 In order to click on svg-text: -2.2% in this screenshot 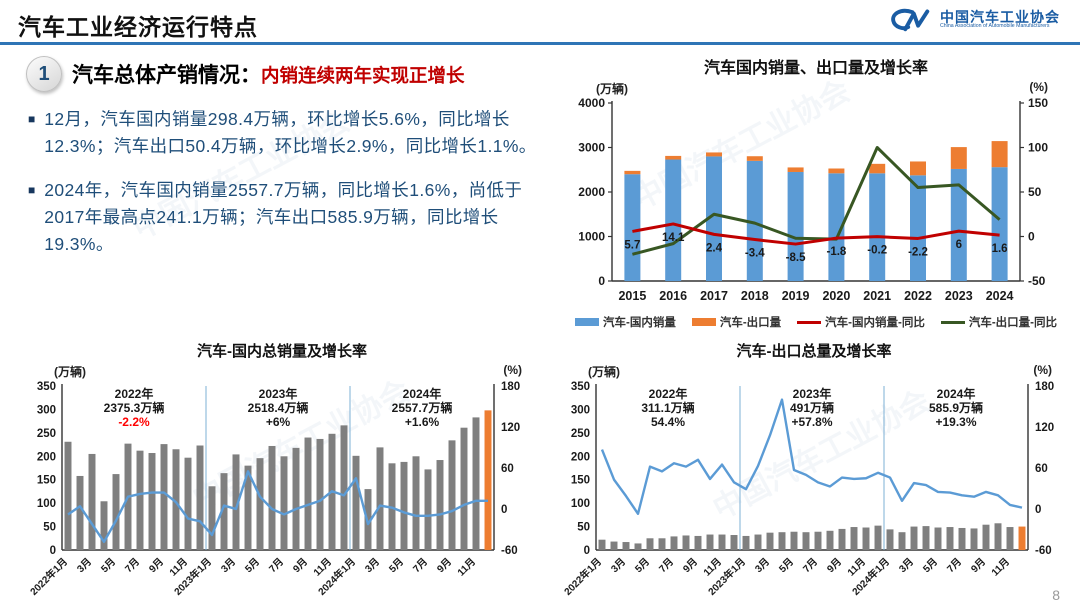, I will do `click(134, 422)`.